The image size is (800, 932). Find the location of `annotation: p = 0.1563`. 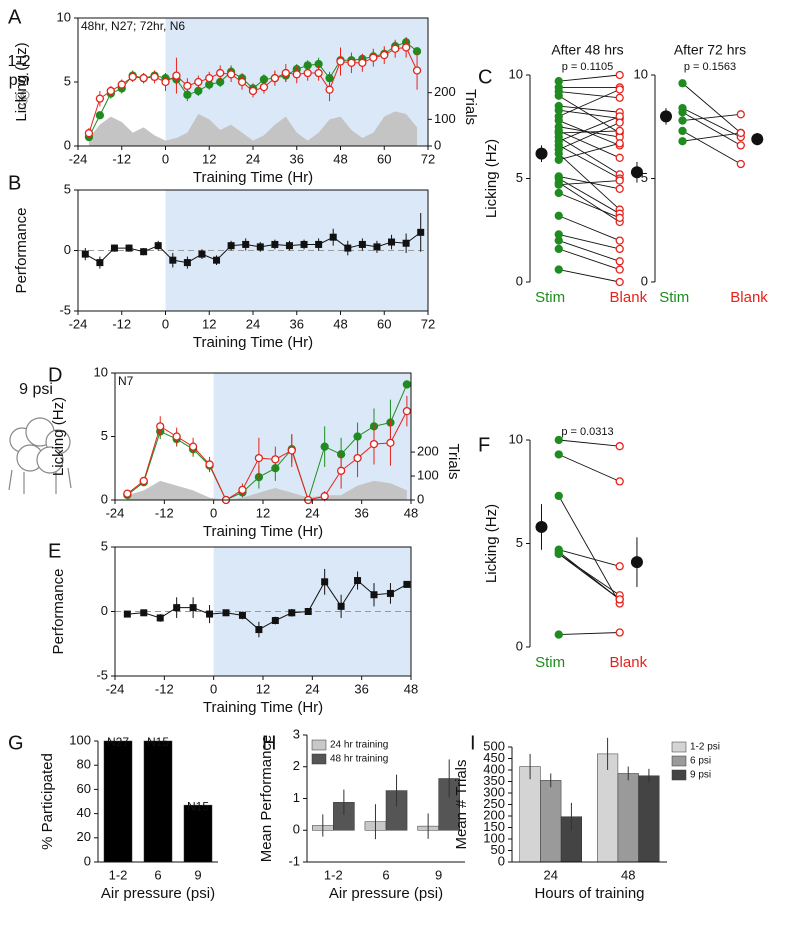

annotation: p = 0.1563 is located at coordinates (710, 67).